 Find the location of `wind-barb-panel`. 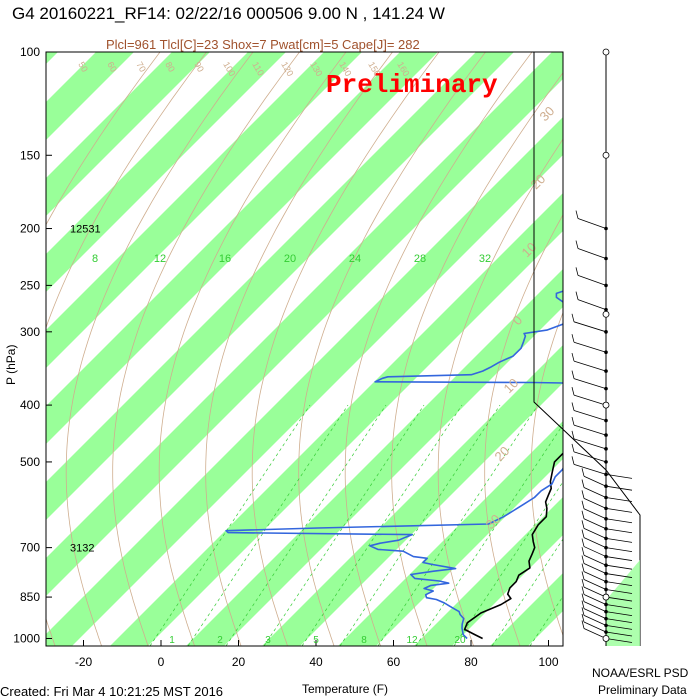

wind-barb-panel is located at coordinates (587, 347).